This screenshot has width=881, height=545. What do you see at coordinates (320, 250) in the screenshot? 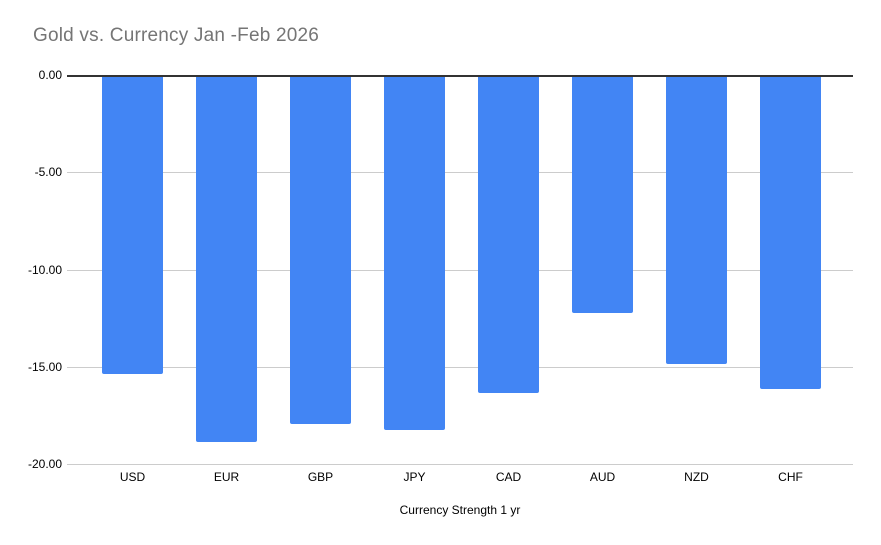
I see `bar-gbp` at bounding box center [320, 250].